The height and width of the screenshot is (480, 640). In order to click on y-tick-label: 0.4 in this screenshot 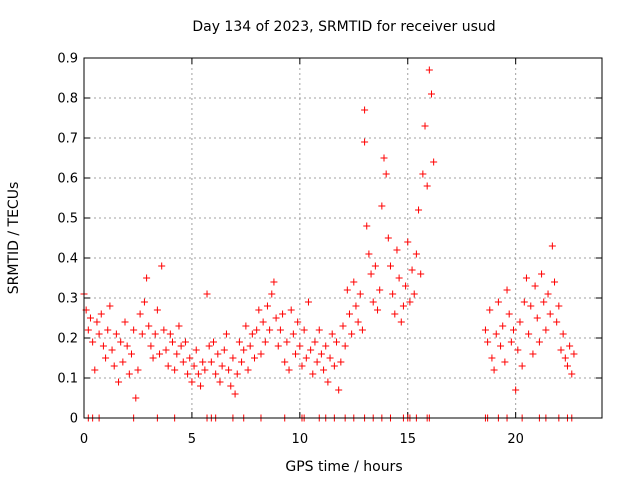, I will do `click(67, 259)`.